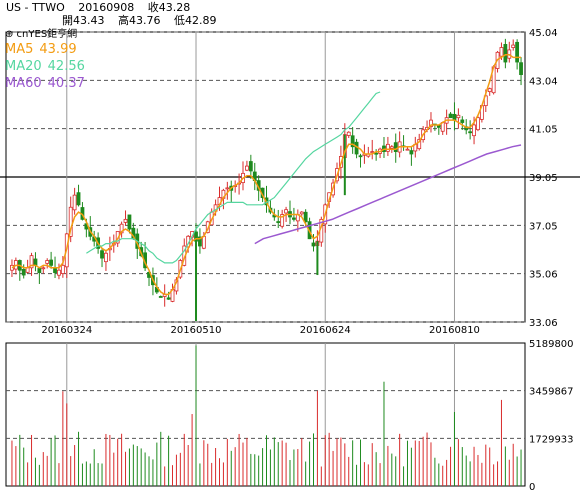 The width and height of the screenshot is (580, 500). Describe the element at coordinates (551, 392) in the screenshot. I see `volume-tick-label: 3459867` at that location.